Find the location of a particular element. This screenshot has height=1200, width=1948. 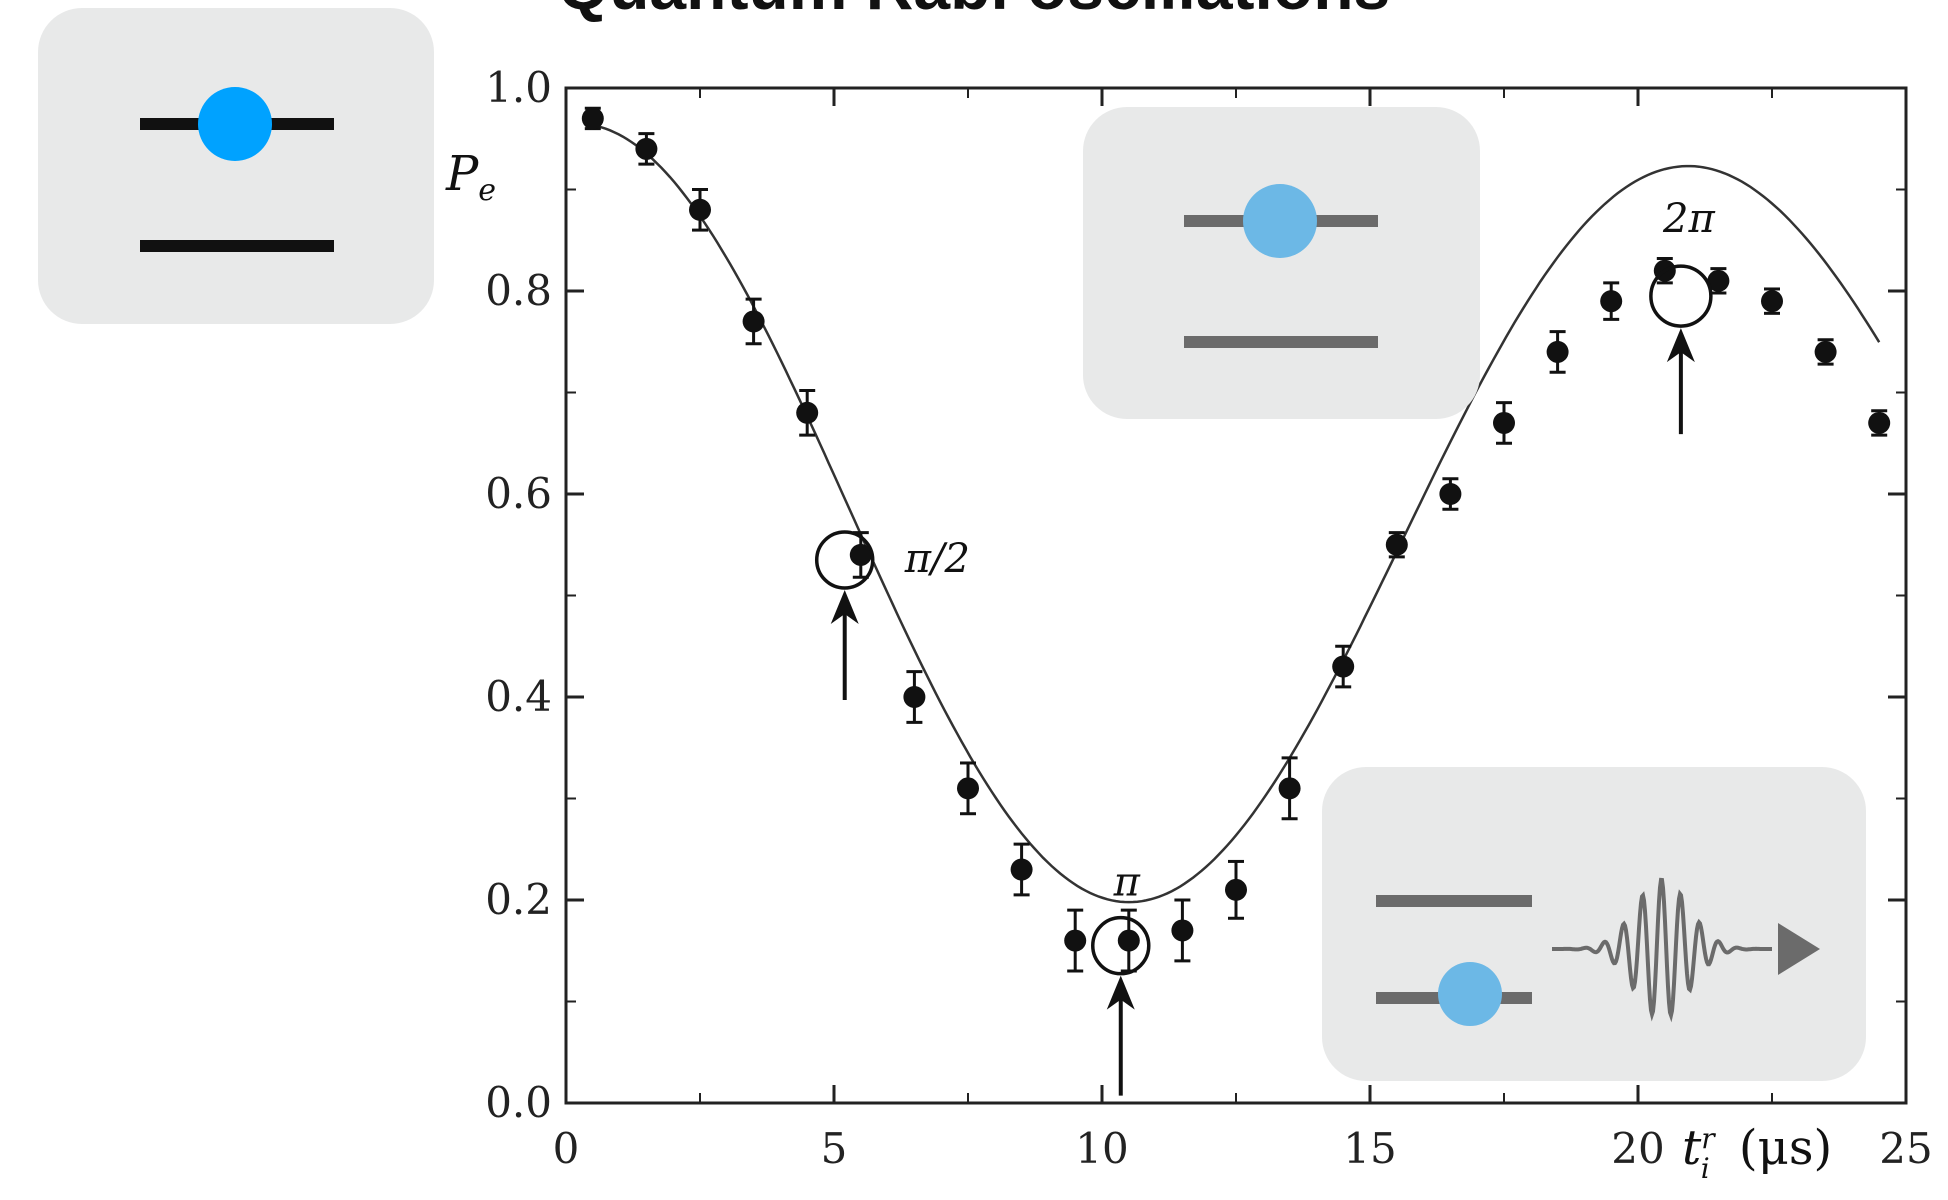

marker-circle-two-pi is located at coordinates (1681, 296).